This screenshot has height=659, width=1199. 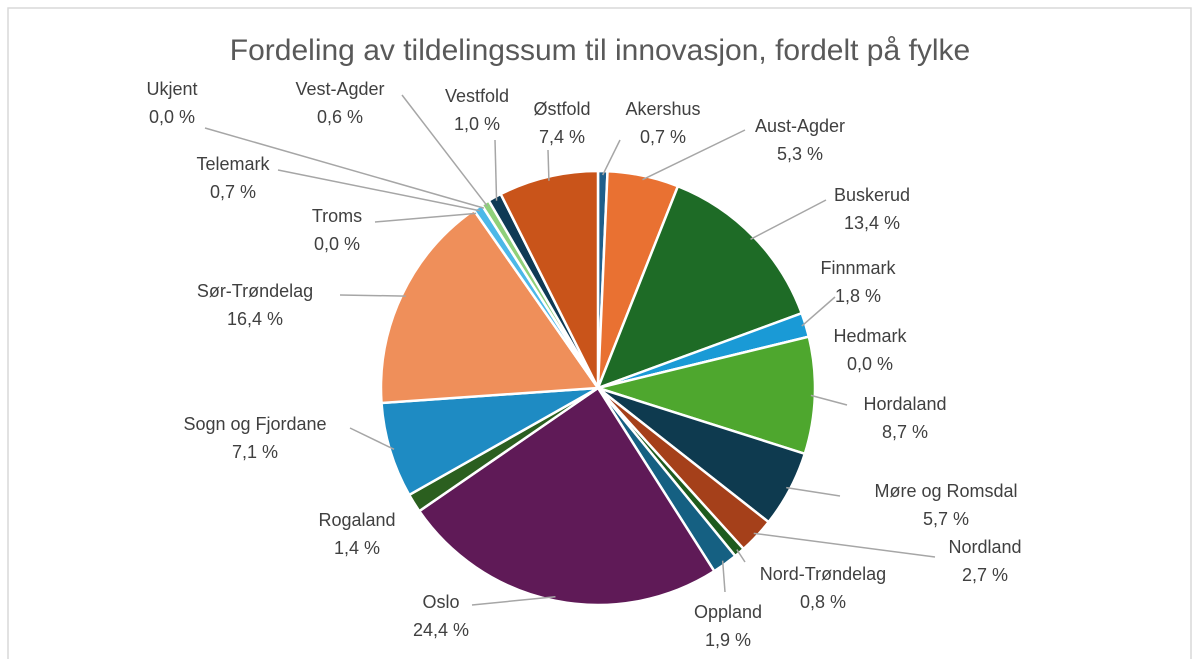 What do you see at coordinates (728, 640) in the screenshot?
I see `slice-label-value: 1,9 %` at bounding box center [728, 640].